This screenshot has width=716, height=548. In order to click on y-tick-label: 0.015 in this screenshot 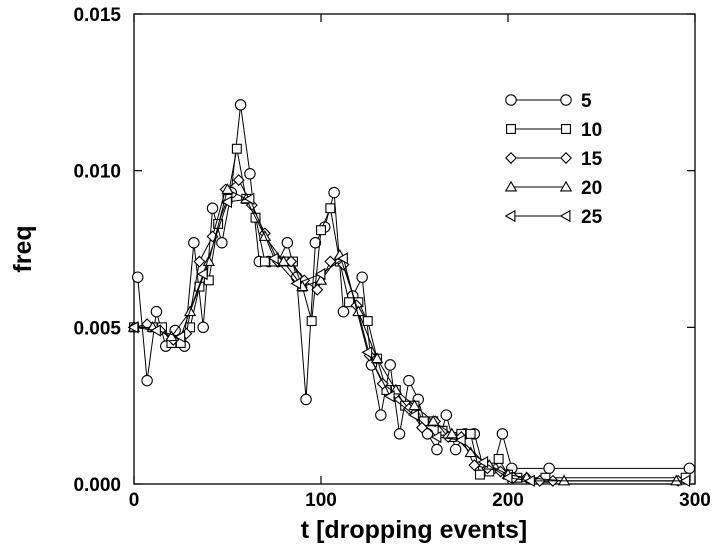, I will do `click(97, 15)`.